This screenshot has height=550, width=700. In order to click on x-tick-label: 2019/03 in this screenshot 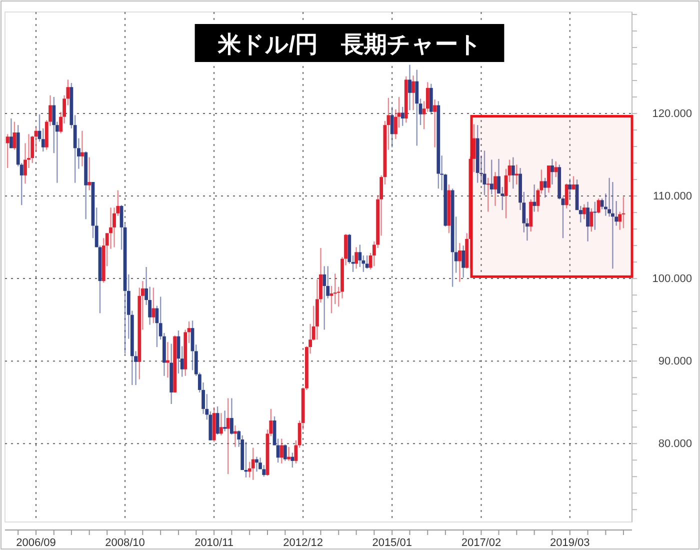, I will do `click(570, 542)`.